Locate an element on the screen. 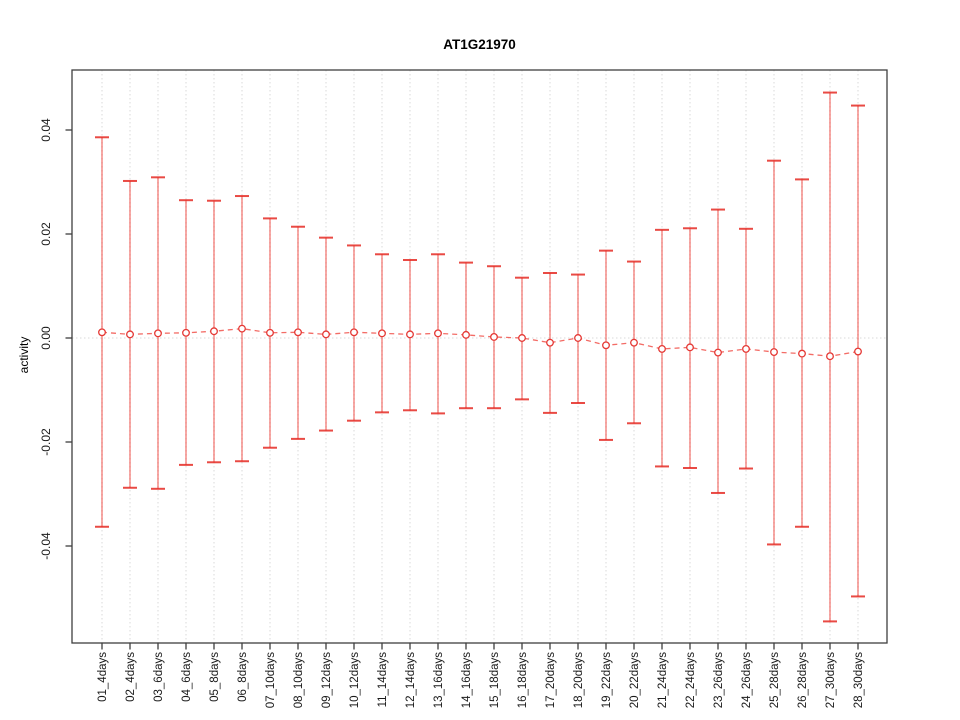  x-tick-label: 10_12days is located at coordinates (355, 680).